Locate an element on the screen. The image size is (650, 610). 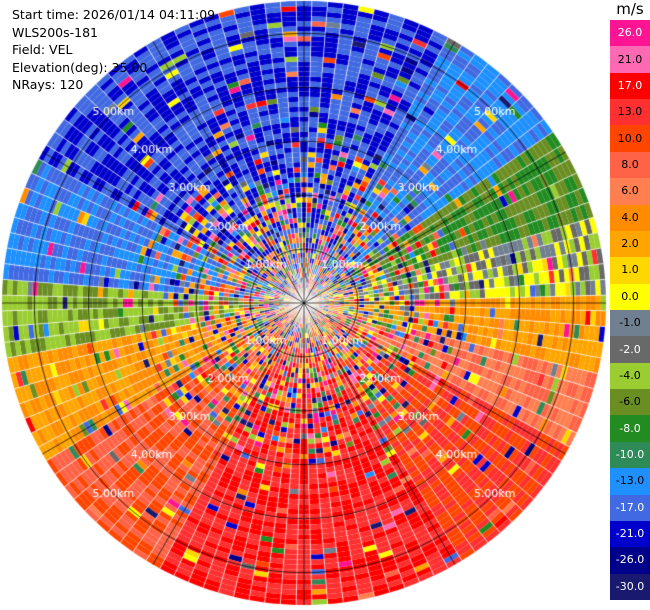
colorbar-tick-label: 2.0 is located at coordinates (630, 244).